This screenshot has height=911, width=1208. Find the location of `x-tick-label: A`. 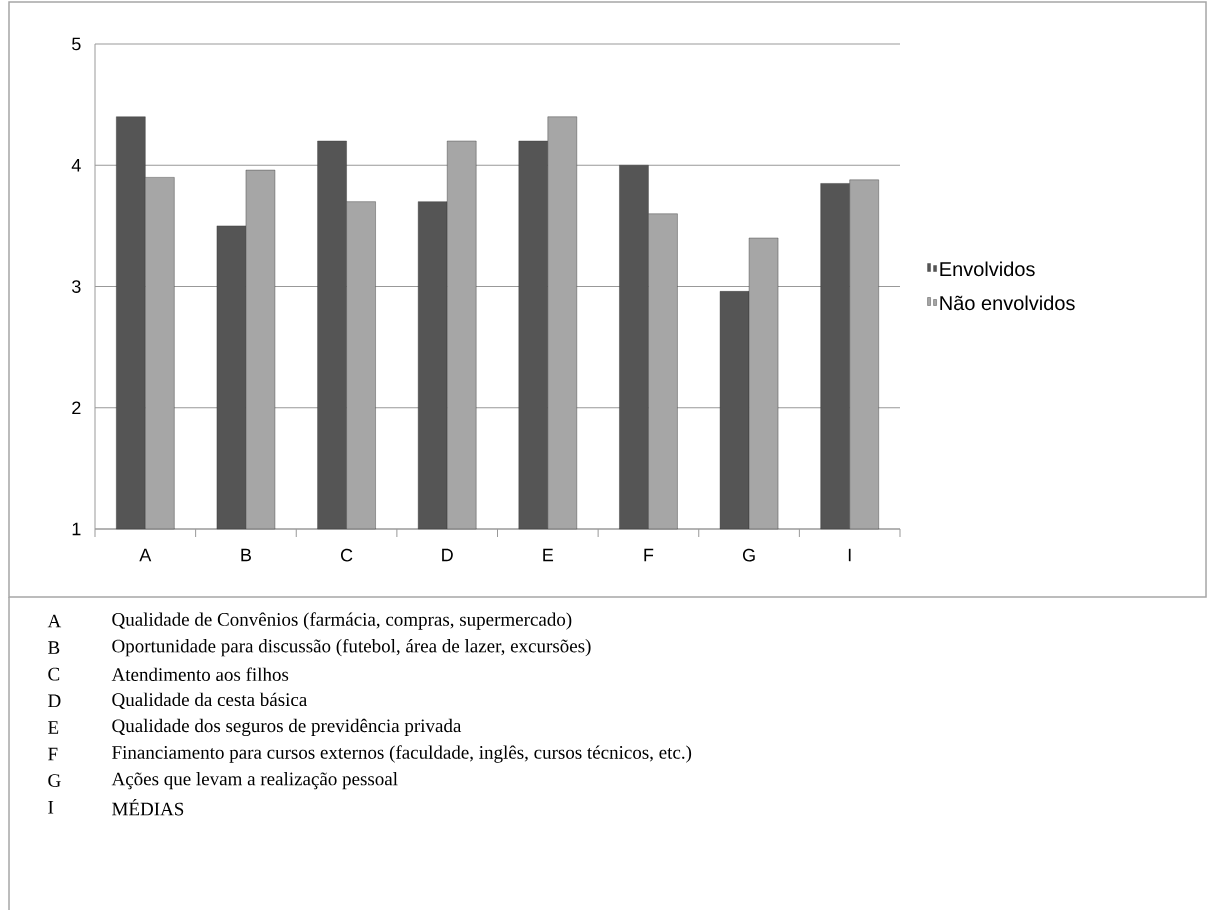

x-tick-label: A is located at coordinates (145, 555).